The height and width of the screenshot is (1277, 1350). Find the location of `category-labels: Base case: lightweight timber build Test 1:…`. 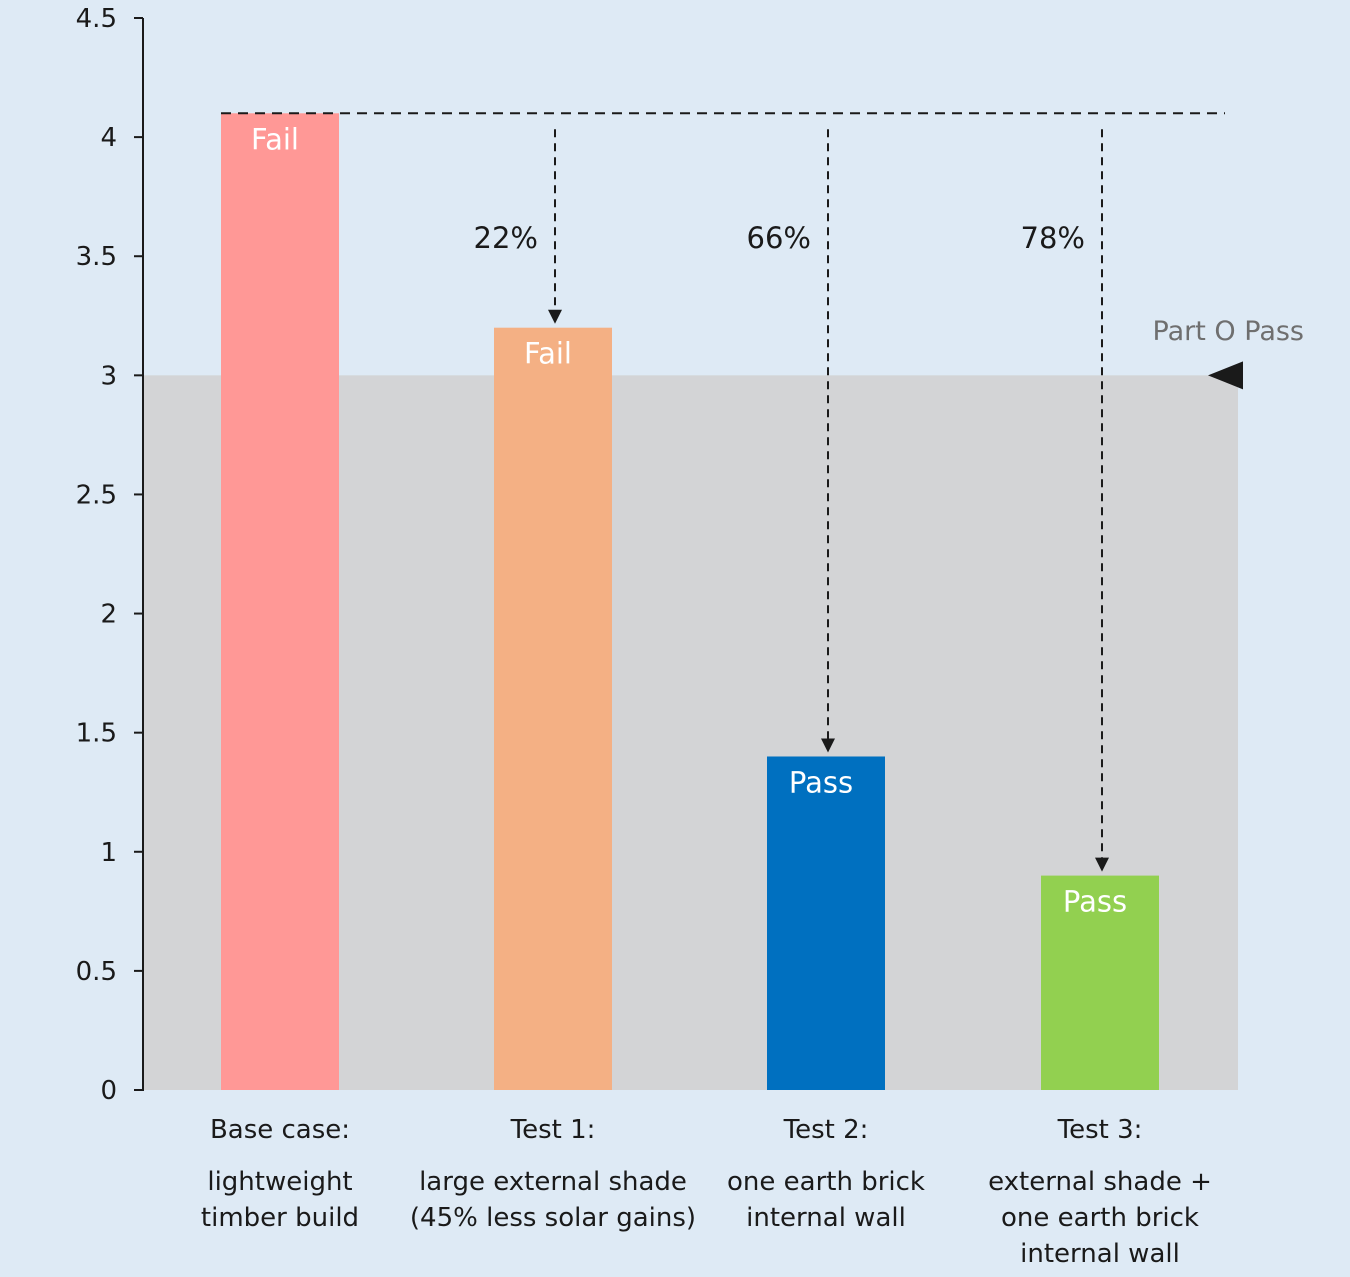

category-labels: Base case: lightweight timber build Test 1:… is located at coordinates (706, 1192).